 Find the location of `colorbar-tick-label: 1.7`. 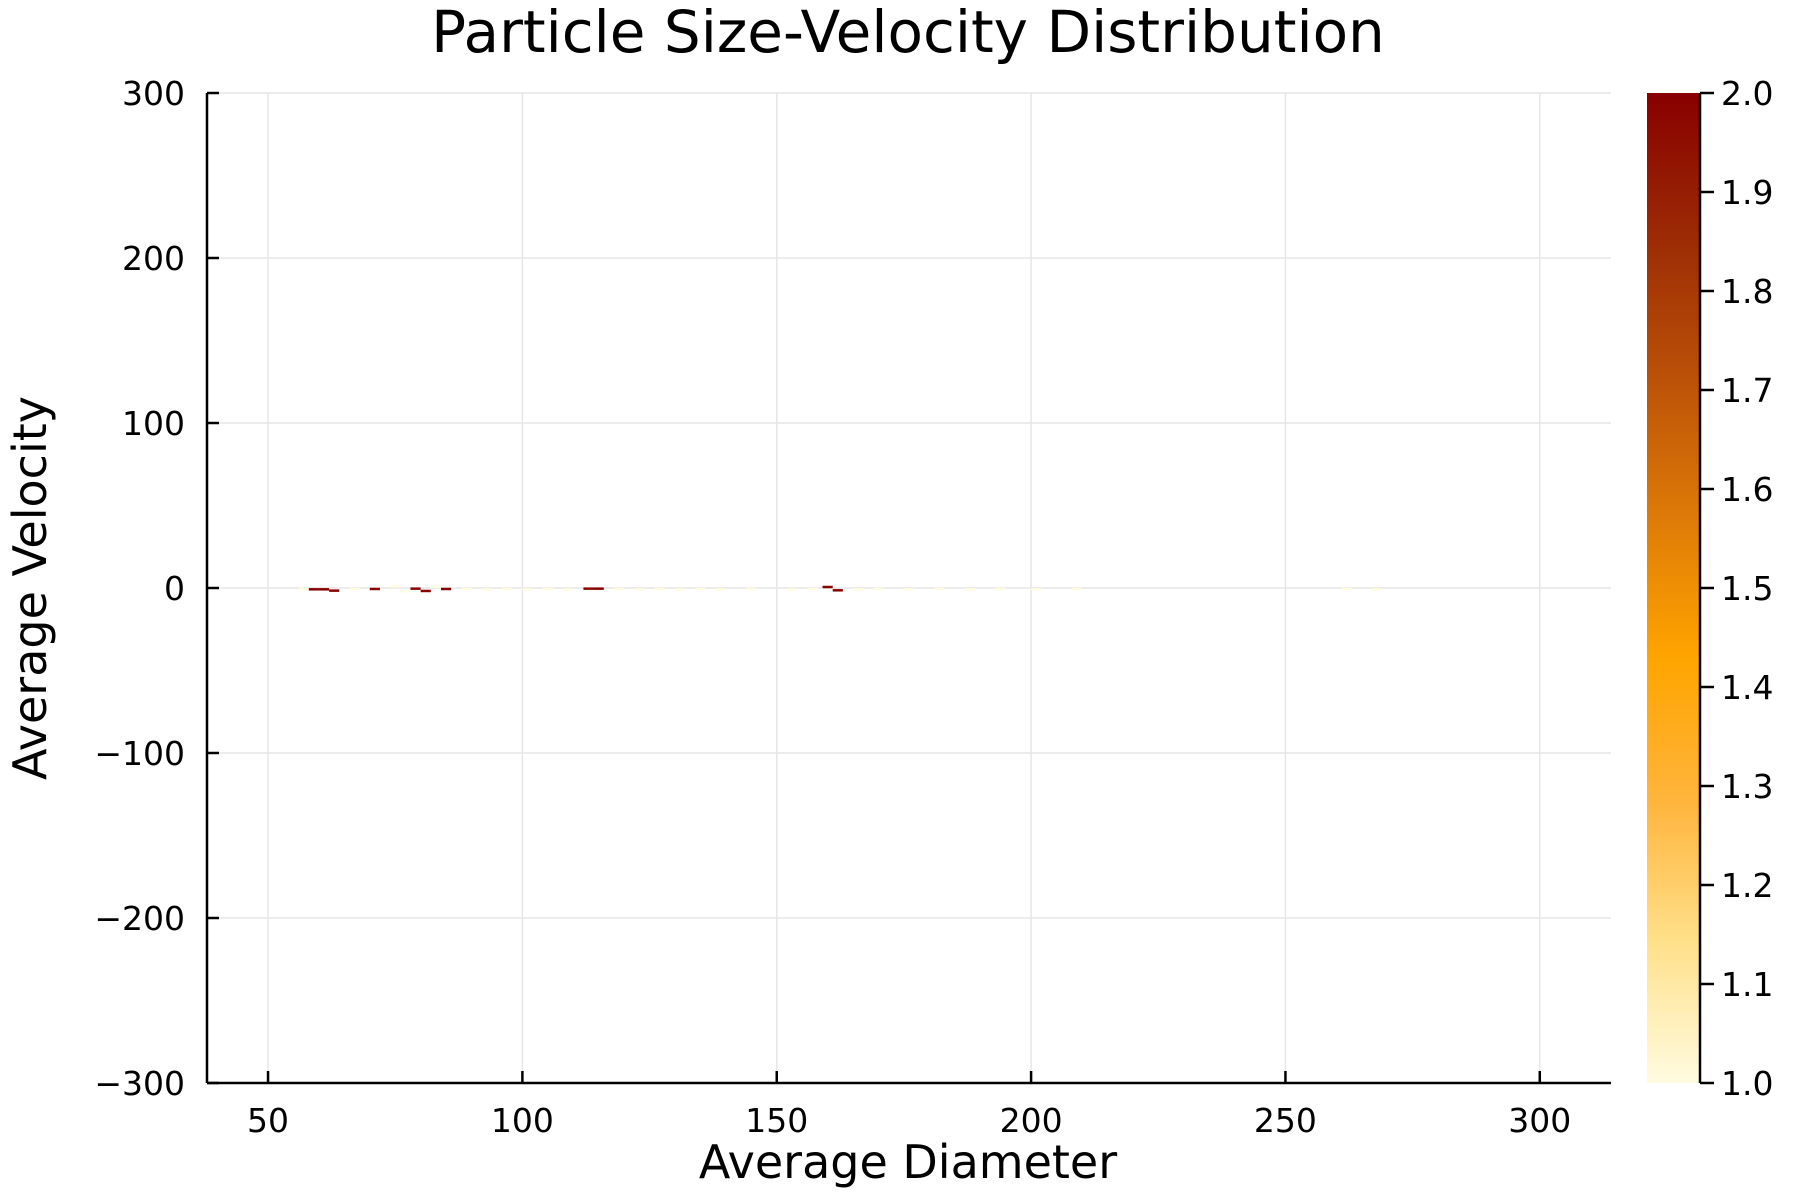

colorbar-tick-label: 1.7 is located at coordinates (1747, 390).